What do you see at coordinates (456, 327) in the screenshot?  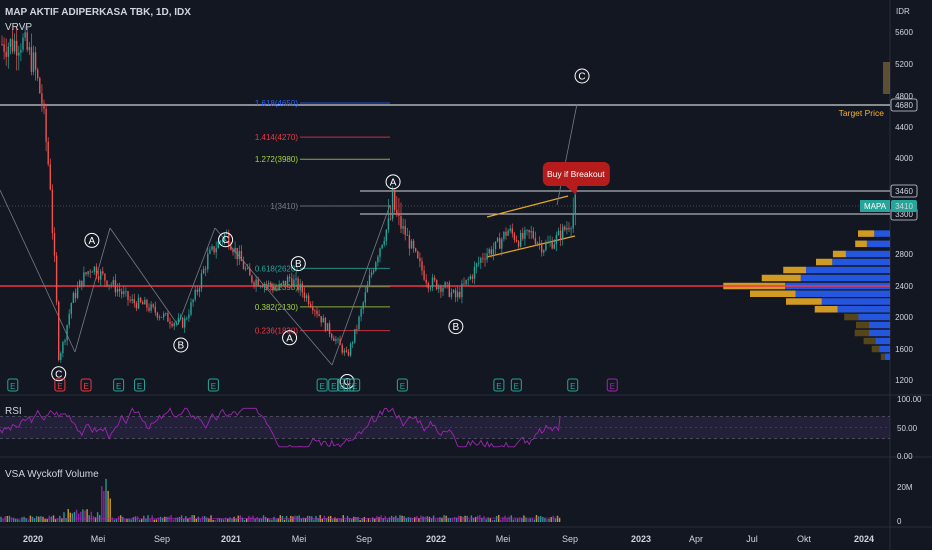 I see `wave-label-circle` at bounding box center [456, 327].